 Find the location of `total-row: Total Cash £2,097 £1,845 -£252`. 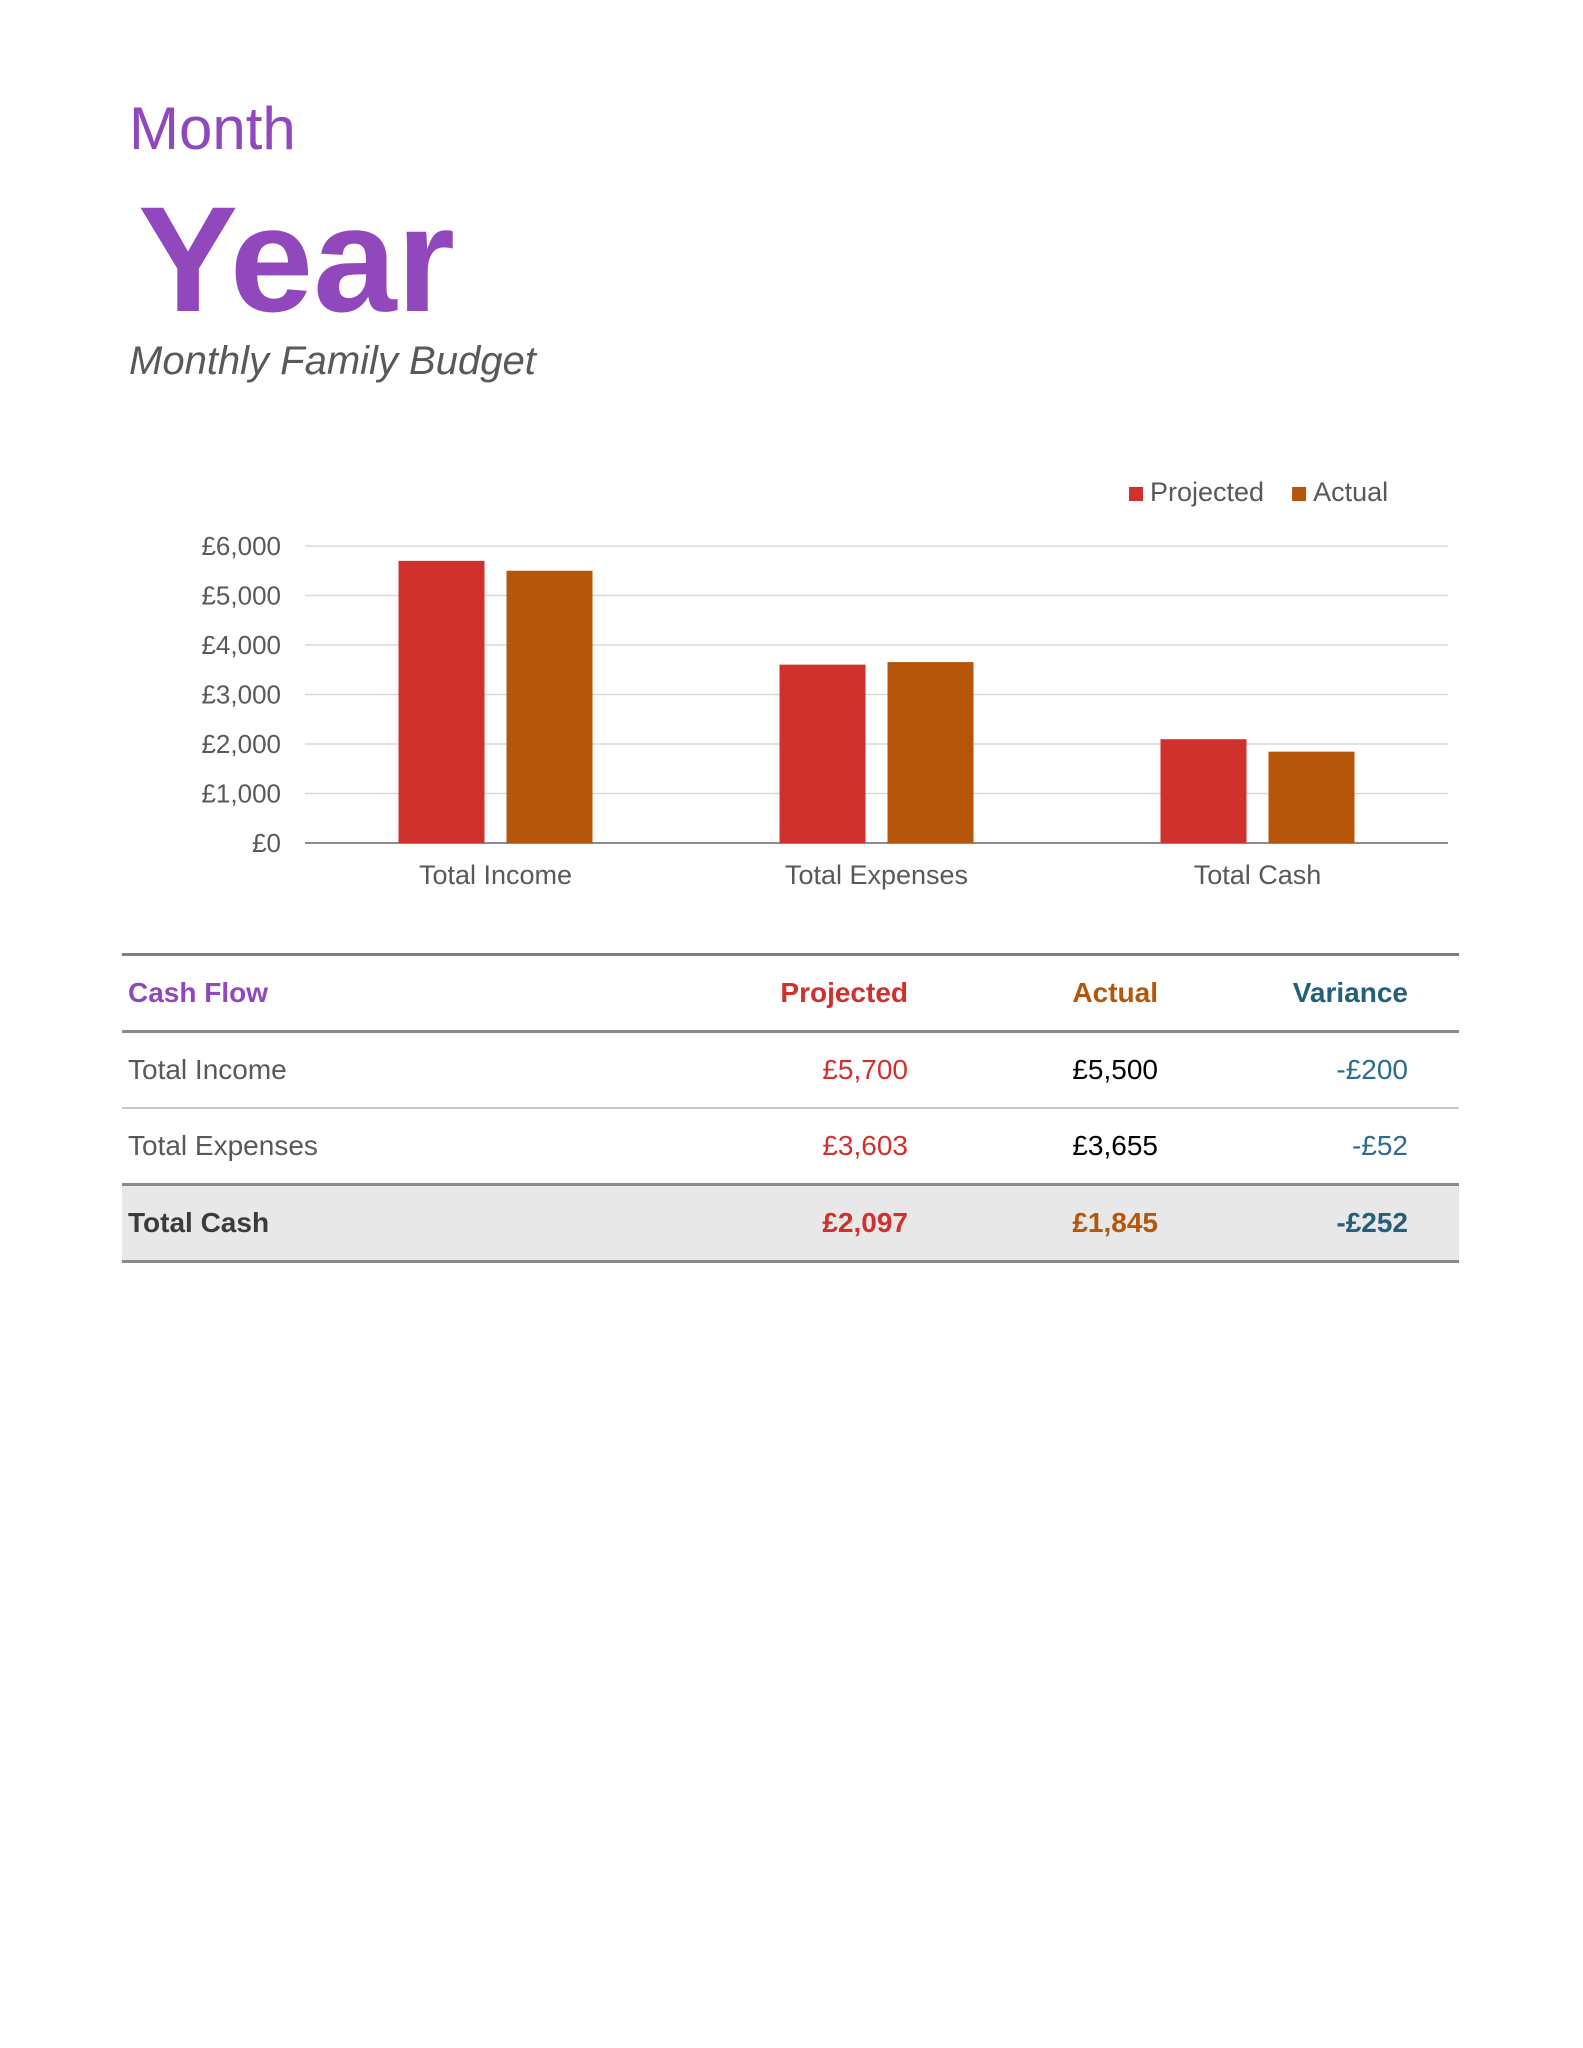

total-row: Total Cash £2,097 £1,845 -£252 is located at coordinates (790, 1223).